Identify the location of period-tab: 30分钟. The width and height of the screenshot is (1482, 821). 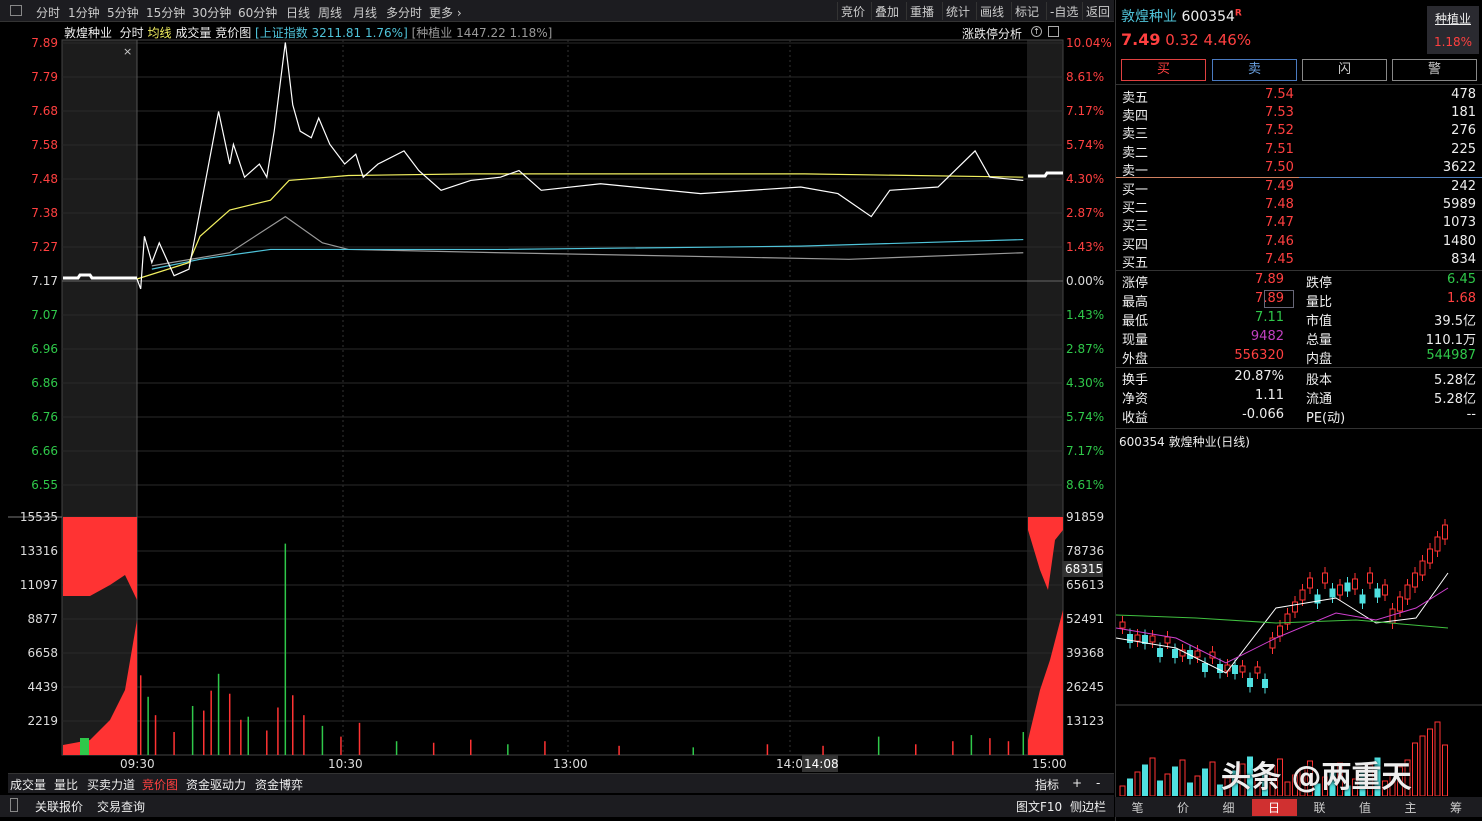
(212, 13).